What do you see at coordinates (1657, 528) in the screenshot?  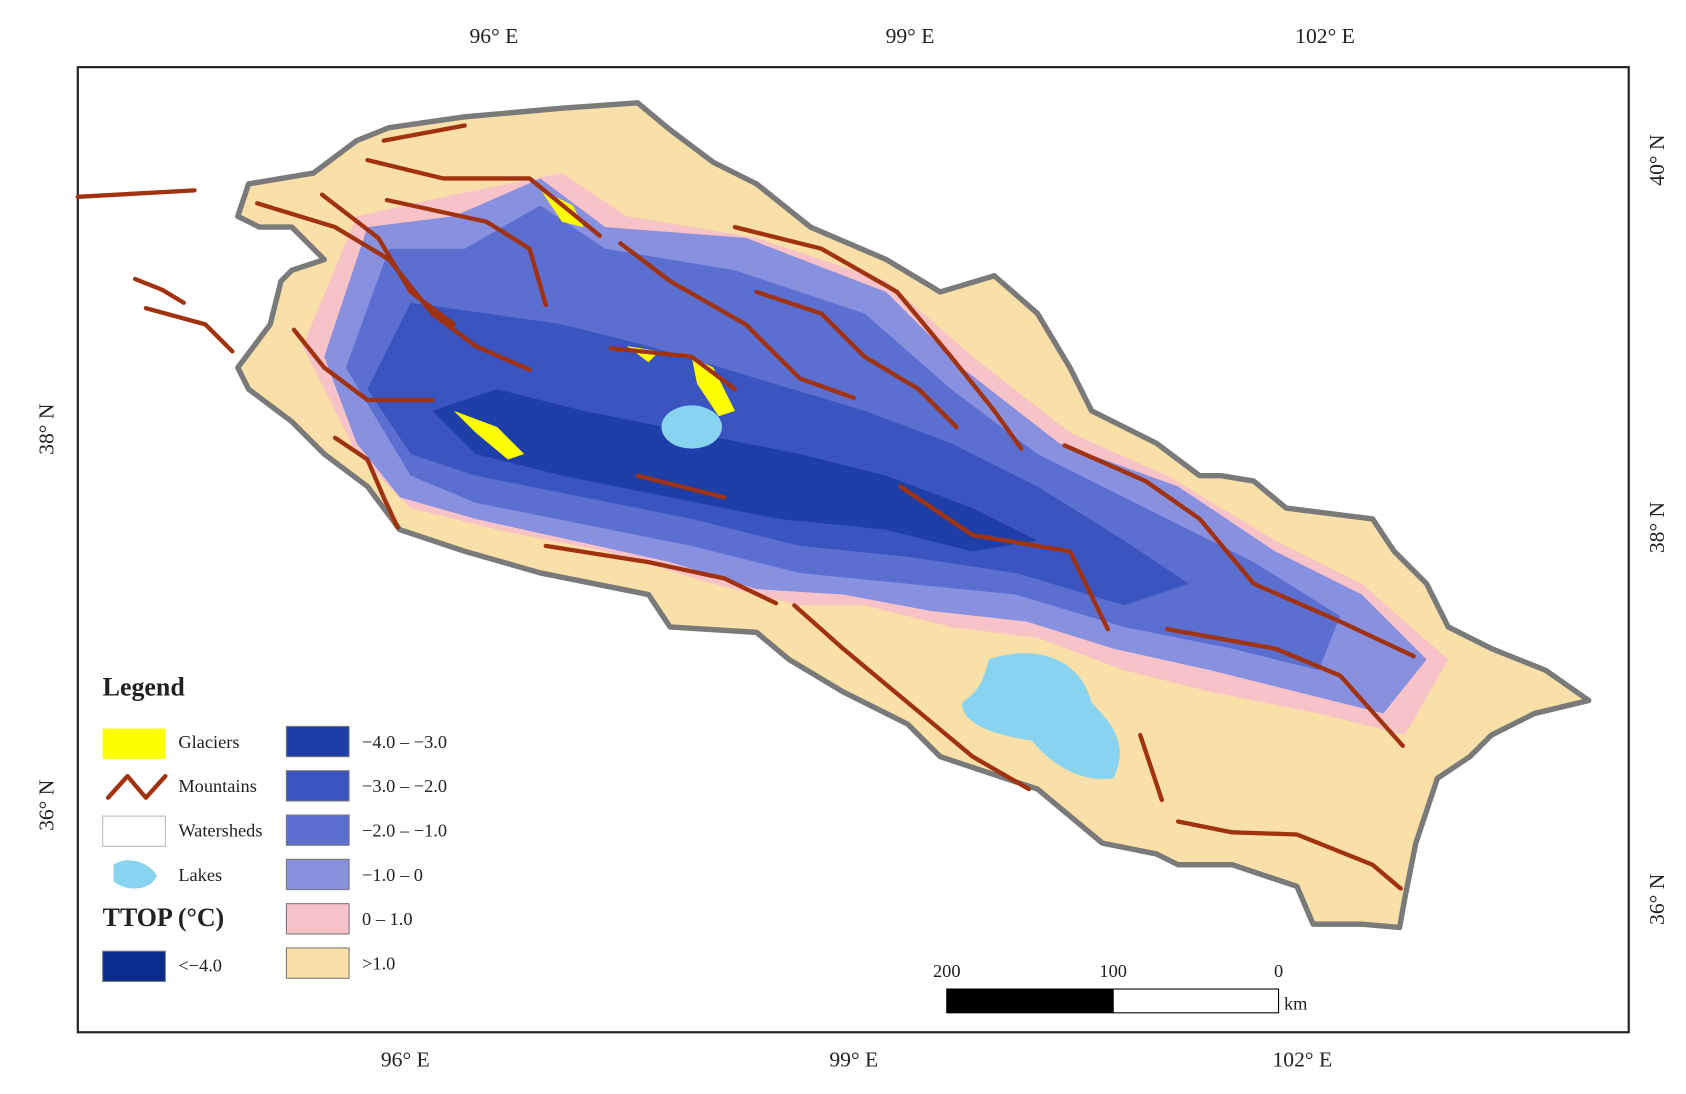 I see `right-label: 38° N` at bounding box center [1657, 528].